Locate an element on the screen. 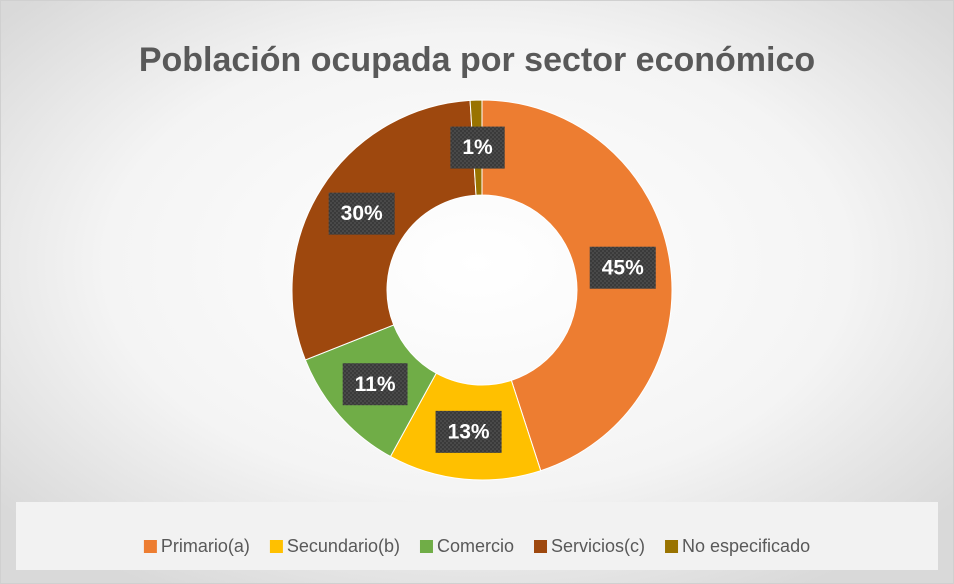  legend-label: Comercio is located at coordinates (475, 546).